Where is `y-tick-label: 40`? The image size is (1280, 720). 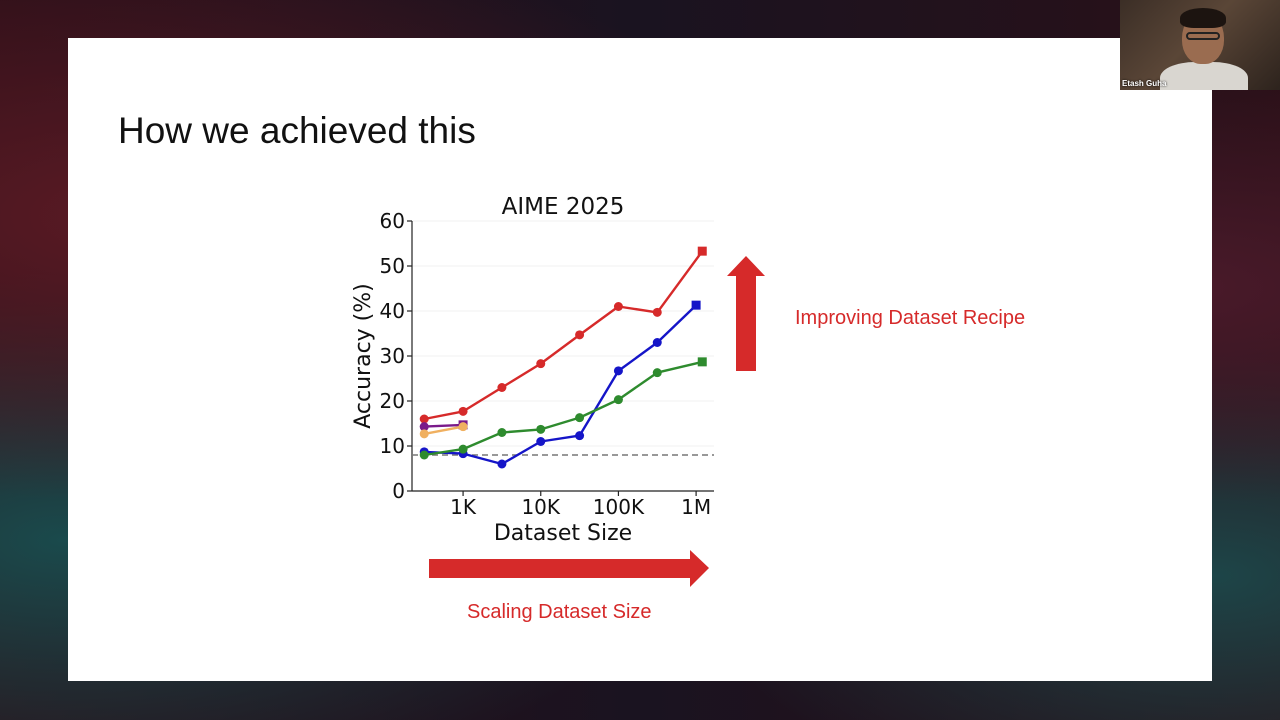 y-tick-label: 40 is located at coordinates (392, 311).